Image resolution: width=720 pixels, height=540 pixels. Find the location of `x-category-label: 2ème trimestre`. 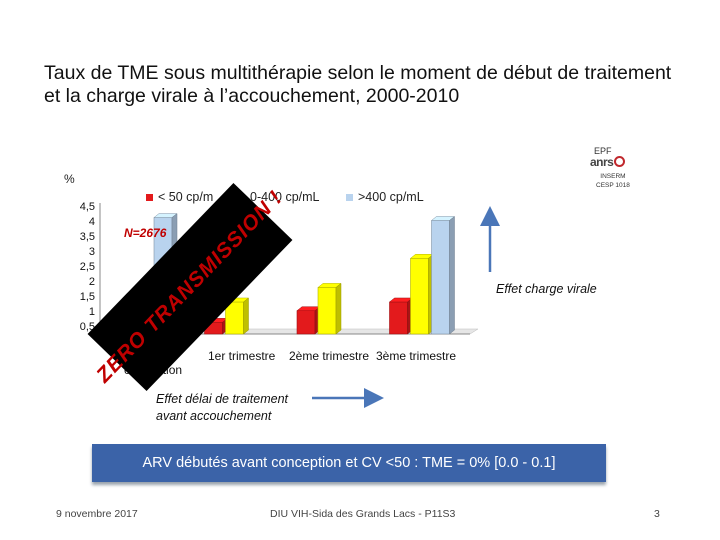

x-category-label: 2ème trimestre is located at coordinates (329, 356).